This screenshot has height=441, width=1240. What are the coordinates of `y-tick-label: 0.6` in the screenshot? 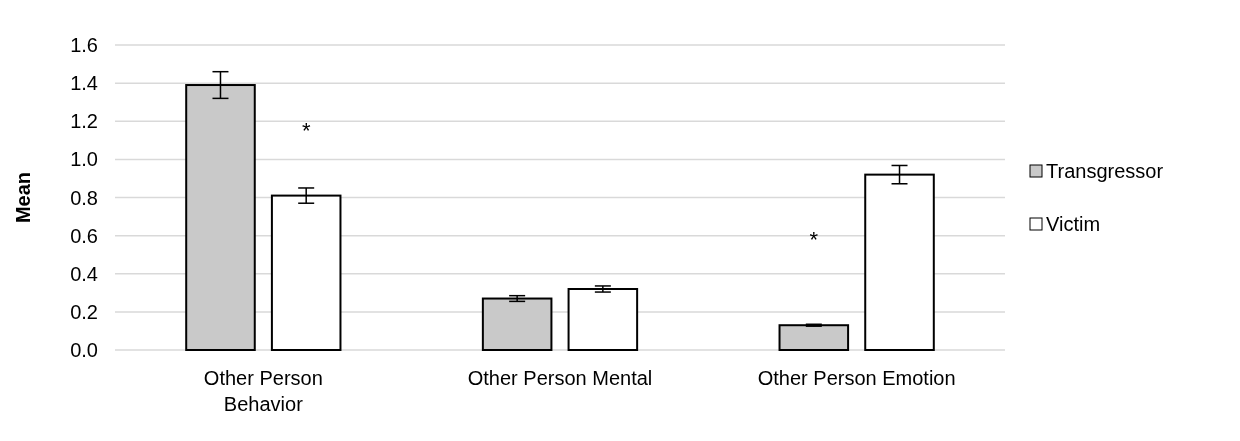 It's located at (84, 235).